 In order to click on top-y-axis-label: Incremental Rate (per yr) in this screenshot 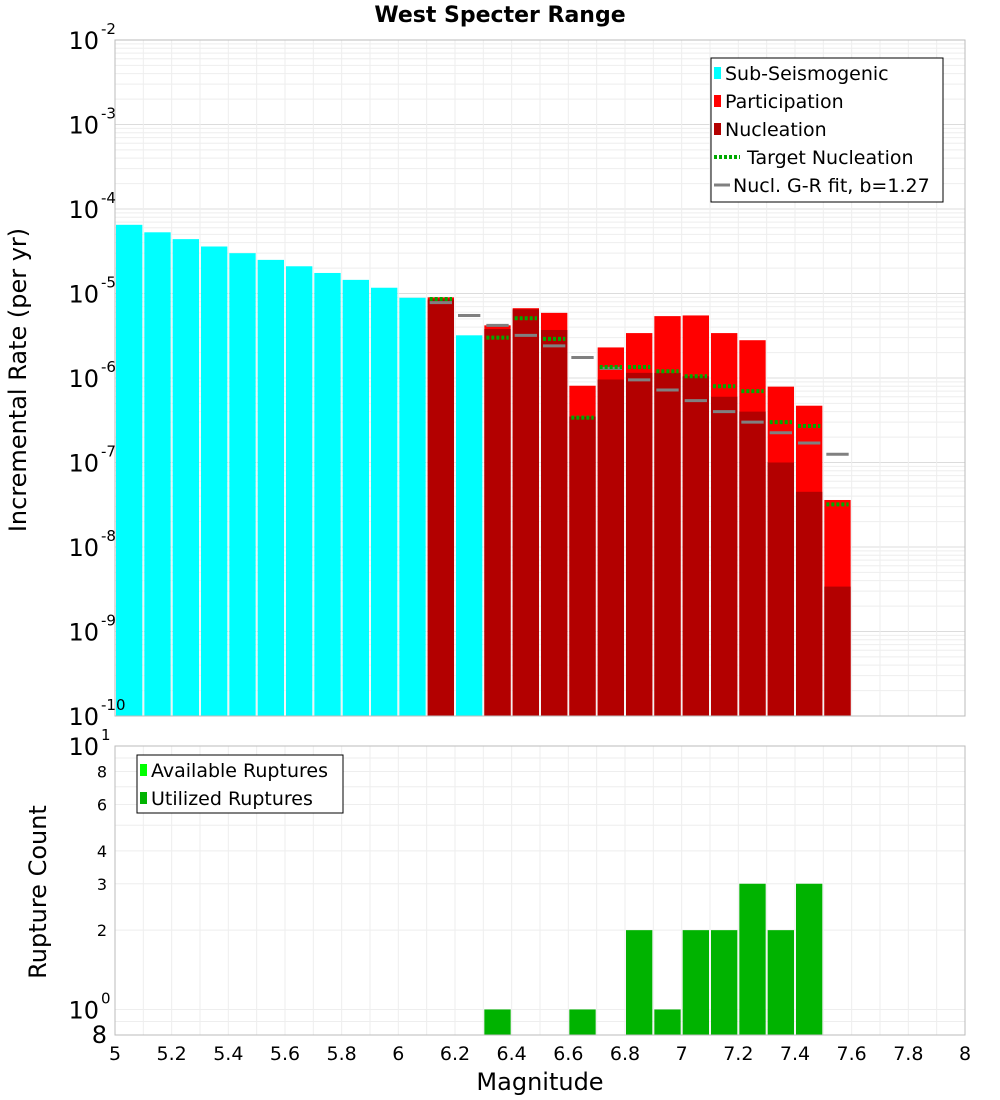, I will do `click(18, 380)`.